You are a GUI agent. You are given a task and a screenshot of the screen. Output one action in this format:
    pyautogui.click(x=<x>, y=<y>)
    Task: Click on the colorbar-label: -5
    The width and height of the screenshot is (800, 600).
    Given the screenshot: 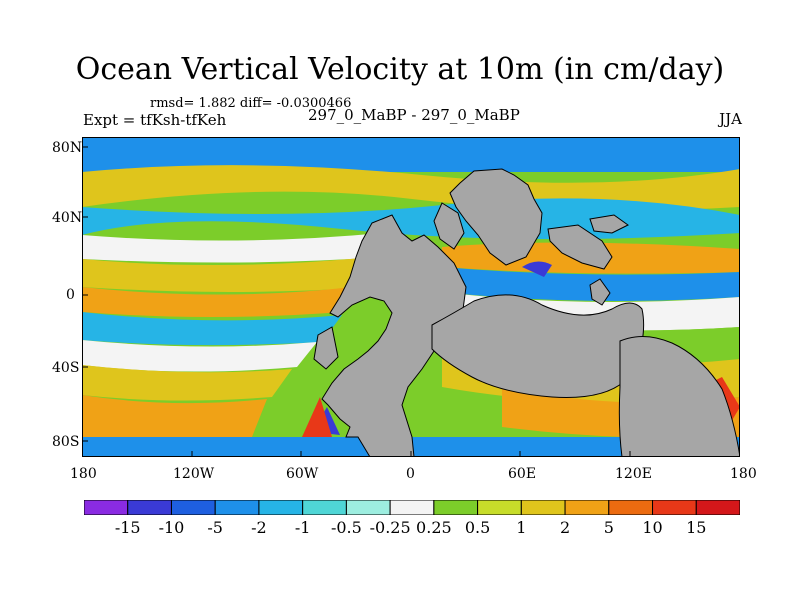 What is the action you would take?
    pyautogui.click(x=215, y=527)
    